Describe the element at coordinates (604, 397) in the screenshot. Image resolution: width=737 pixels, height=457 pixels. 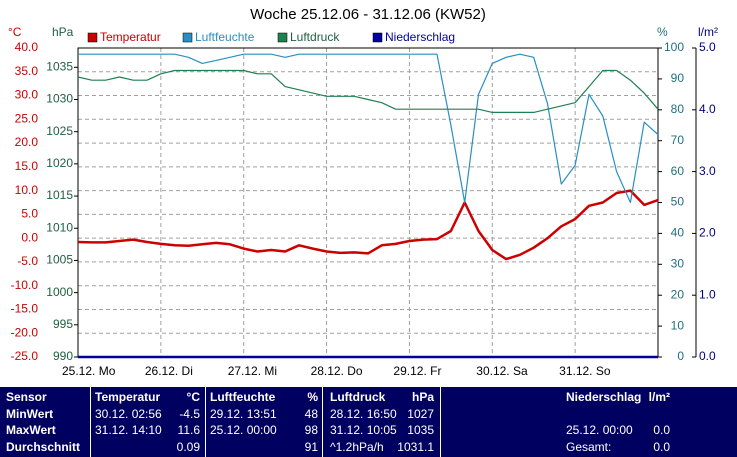
I see `table-header: Niederschlag` at that location.